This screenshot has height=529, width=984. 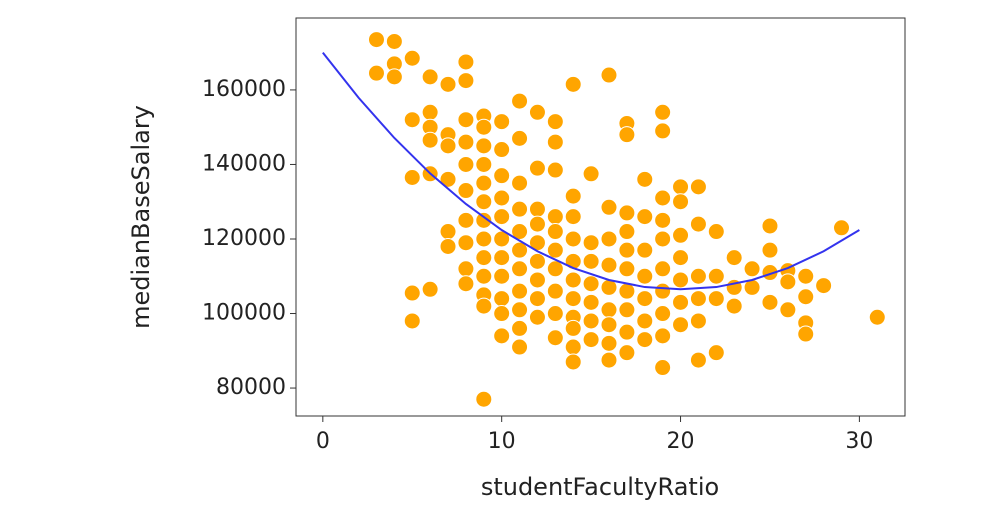 I want to click on x-axis-label: studentFacultyRatio, so click(x=600, y=487).